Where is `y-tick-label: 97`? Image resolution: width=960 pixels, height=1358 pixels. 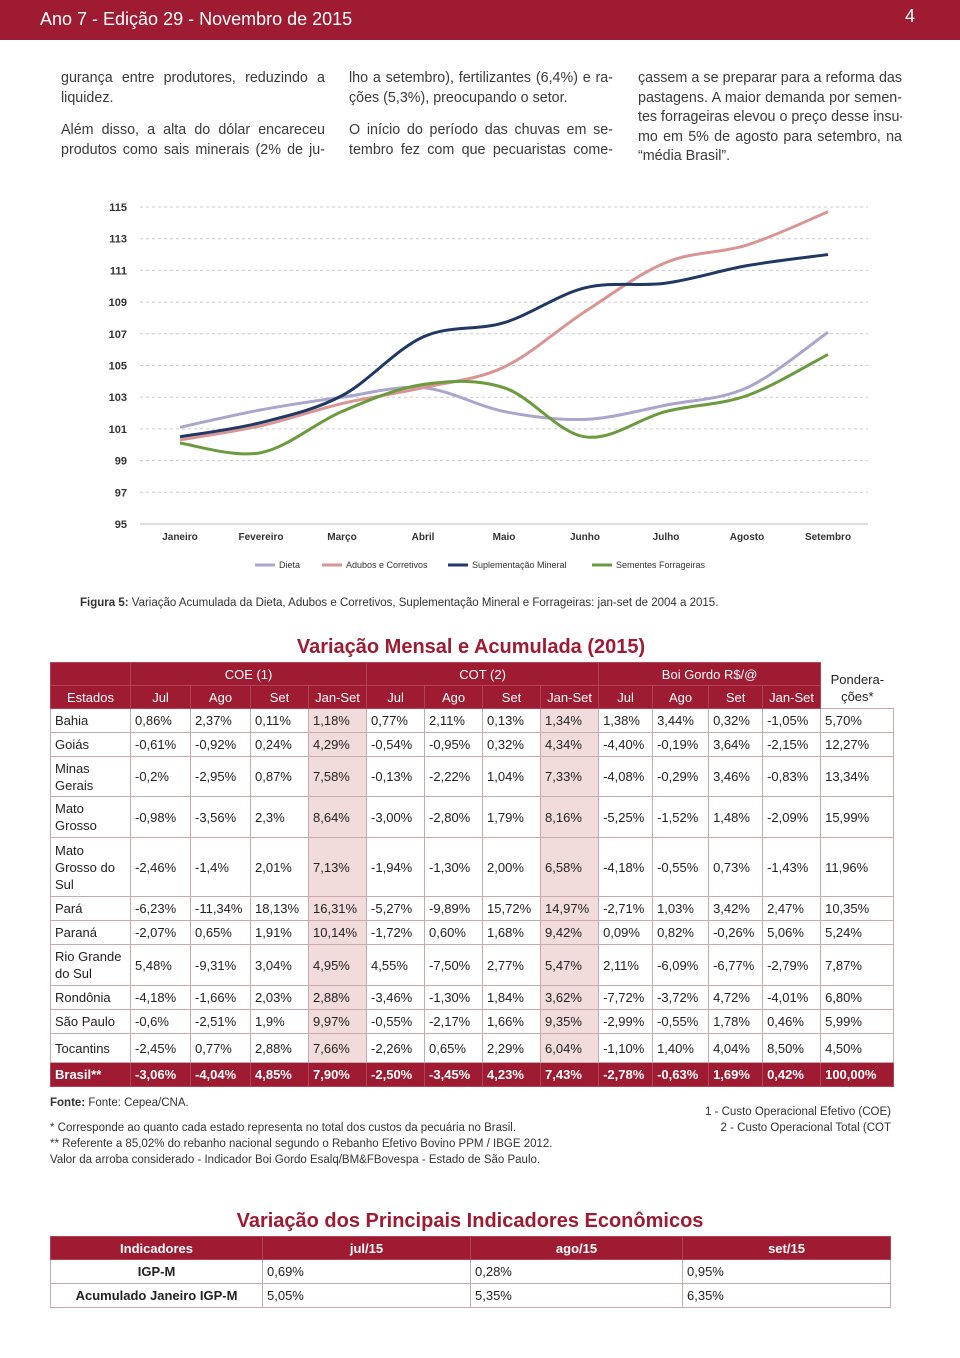 y-tick-label: 97 is located at coordinates (121, 493).